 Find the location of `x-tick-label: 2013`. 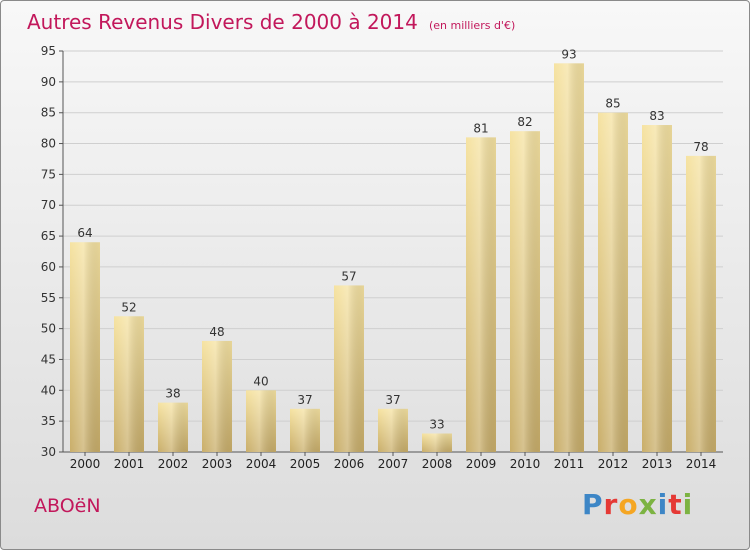

x-tick-label: 2013 is located at coordinates (657, 464).